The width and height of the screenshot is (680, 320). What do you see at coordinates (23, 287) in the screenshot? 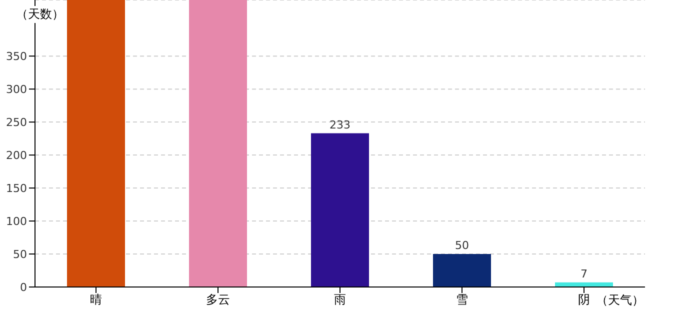
I see `y-tick-label: 0` at bounding box center [23, 287].